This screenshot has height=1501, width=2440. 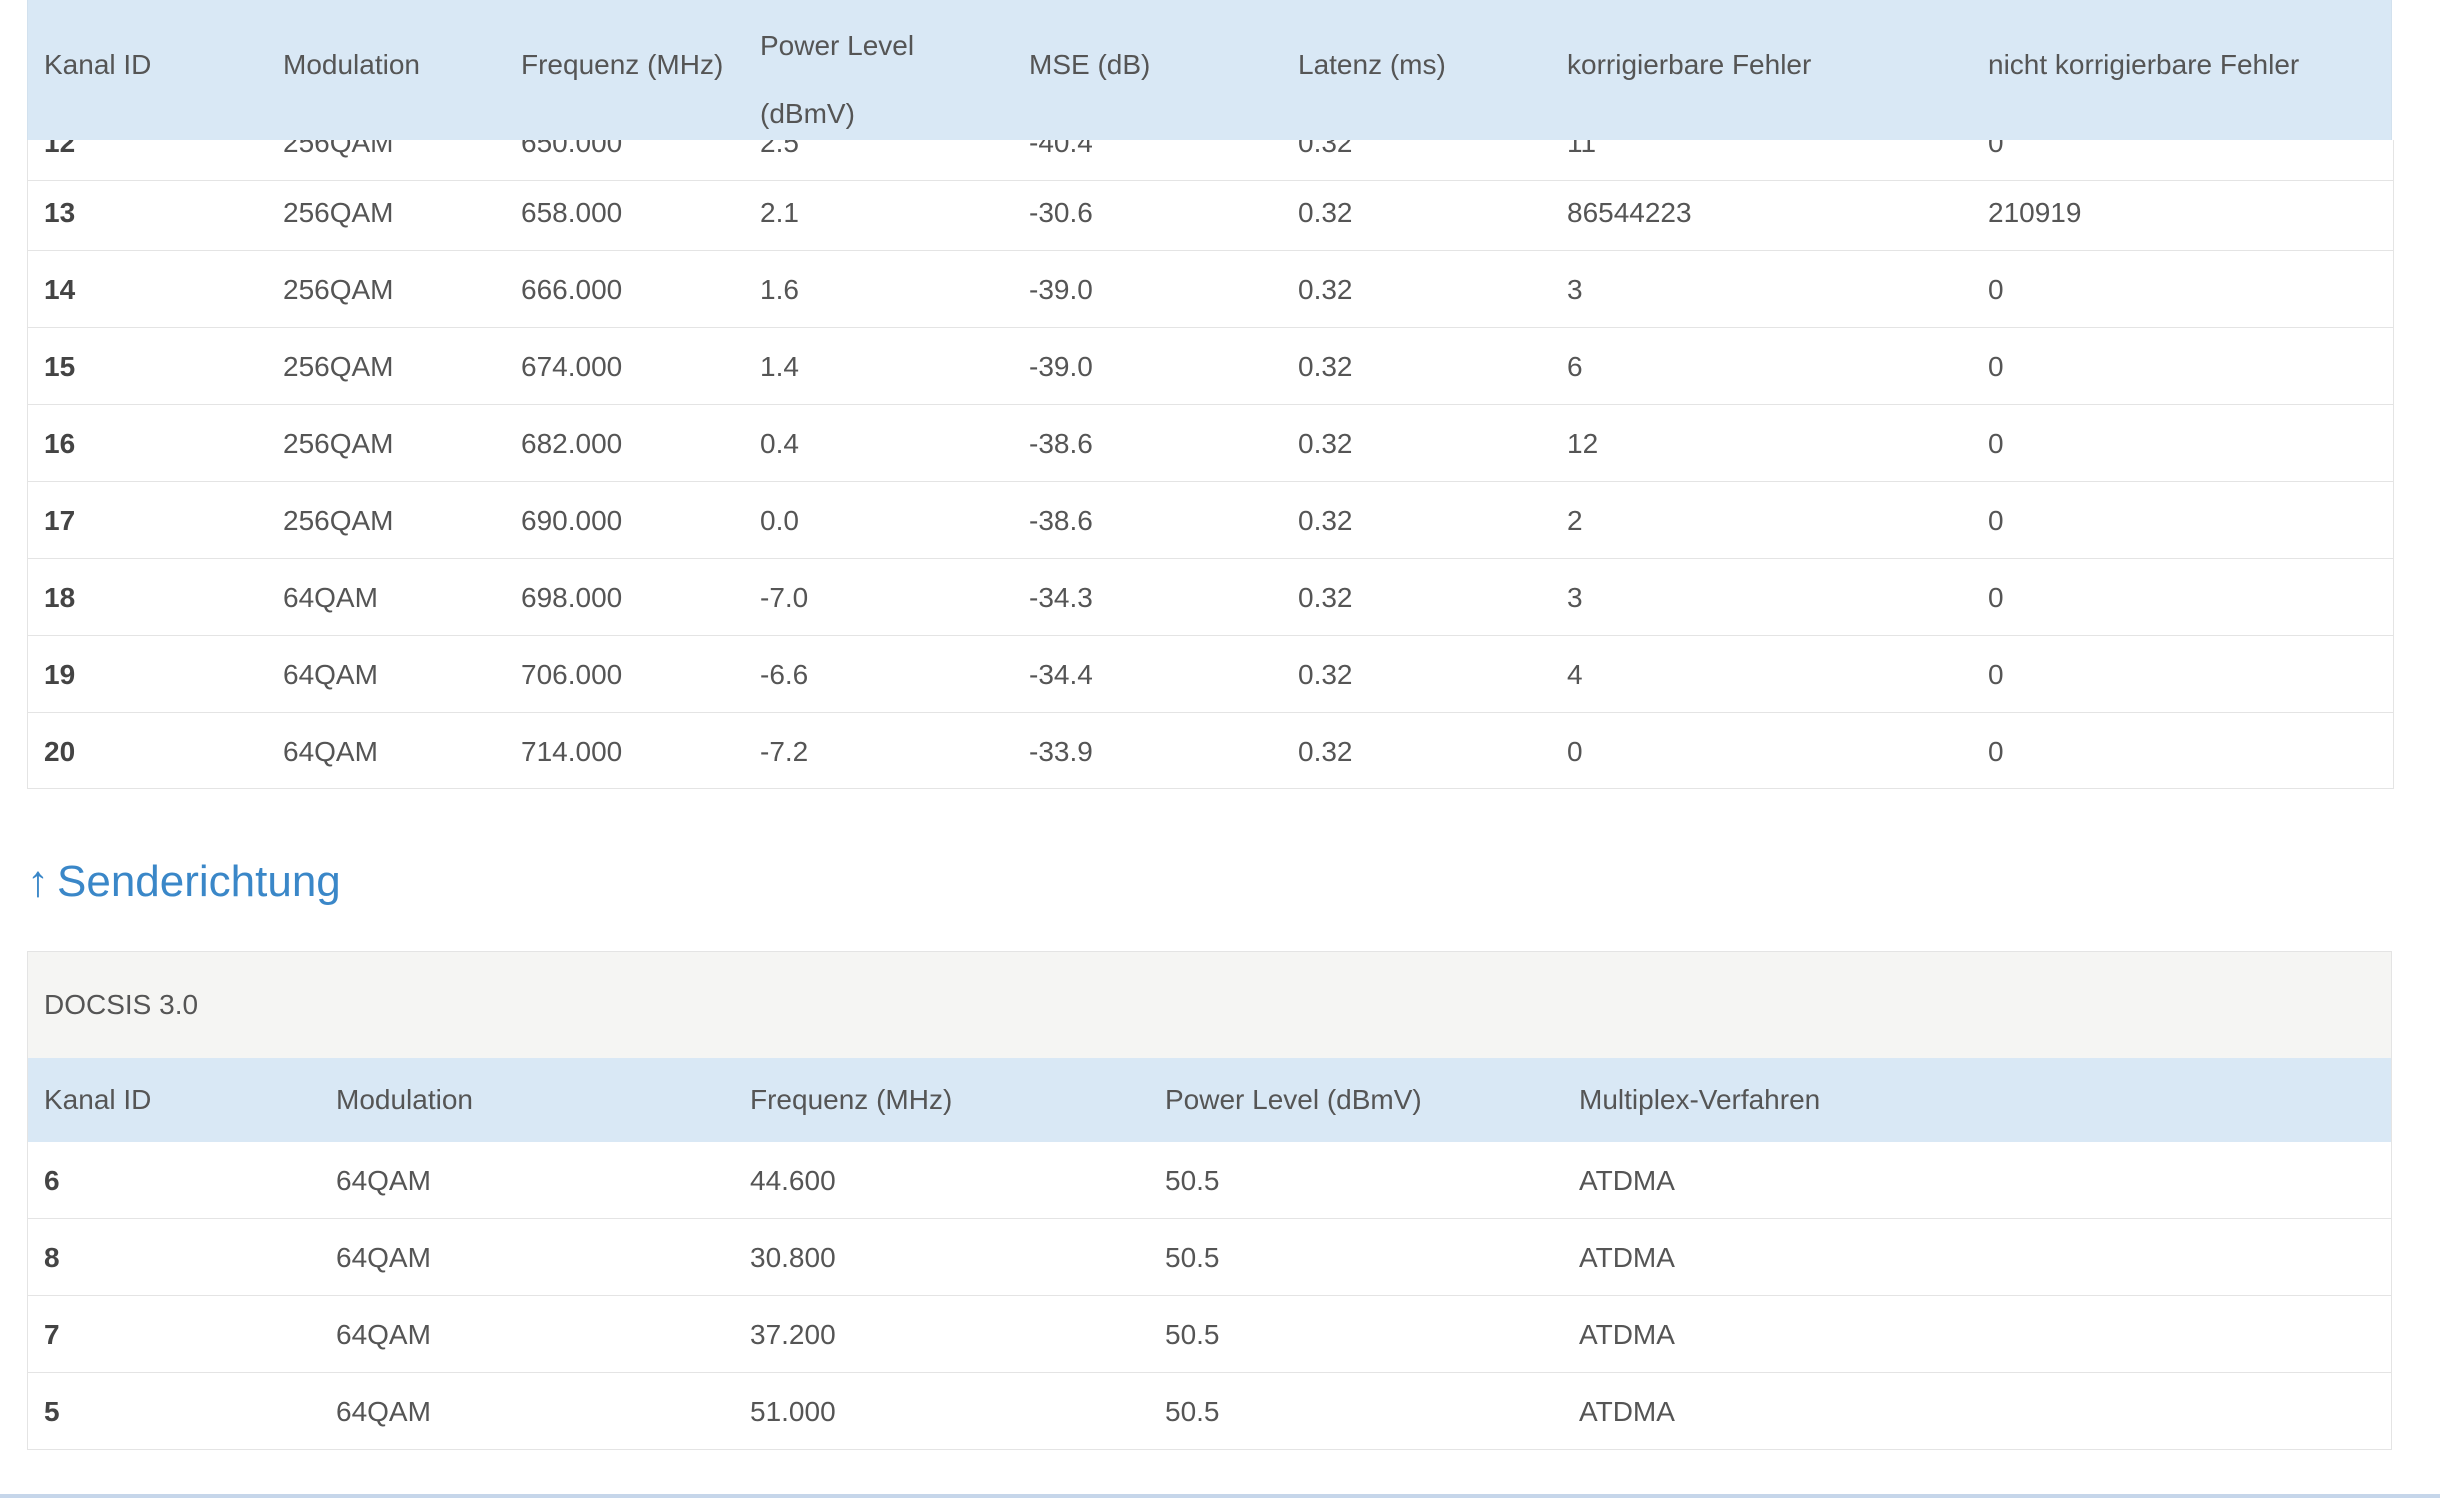 I want to click on kanal-id-cell: 17, so click(x=60, y=520).